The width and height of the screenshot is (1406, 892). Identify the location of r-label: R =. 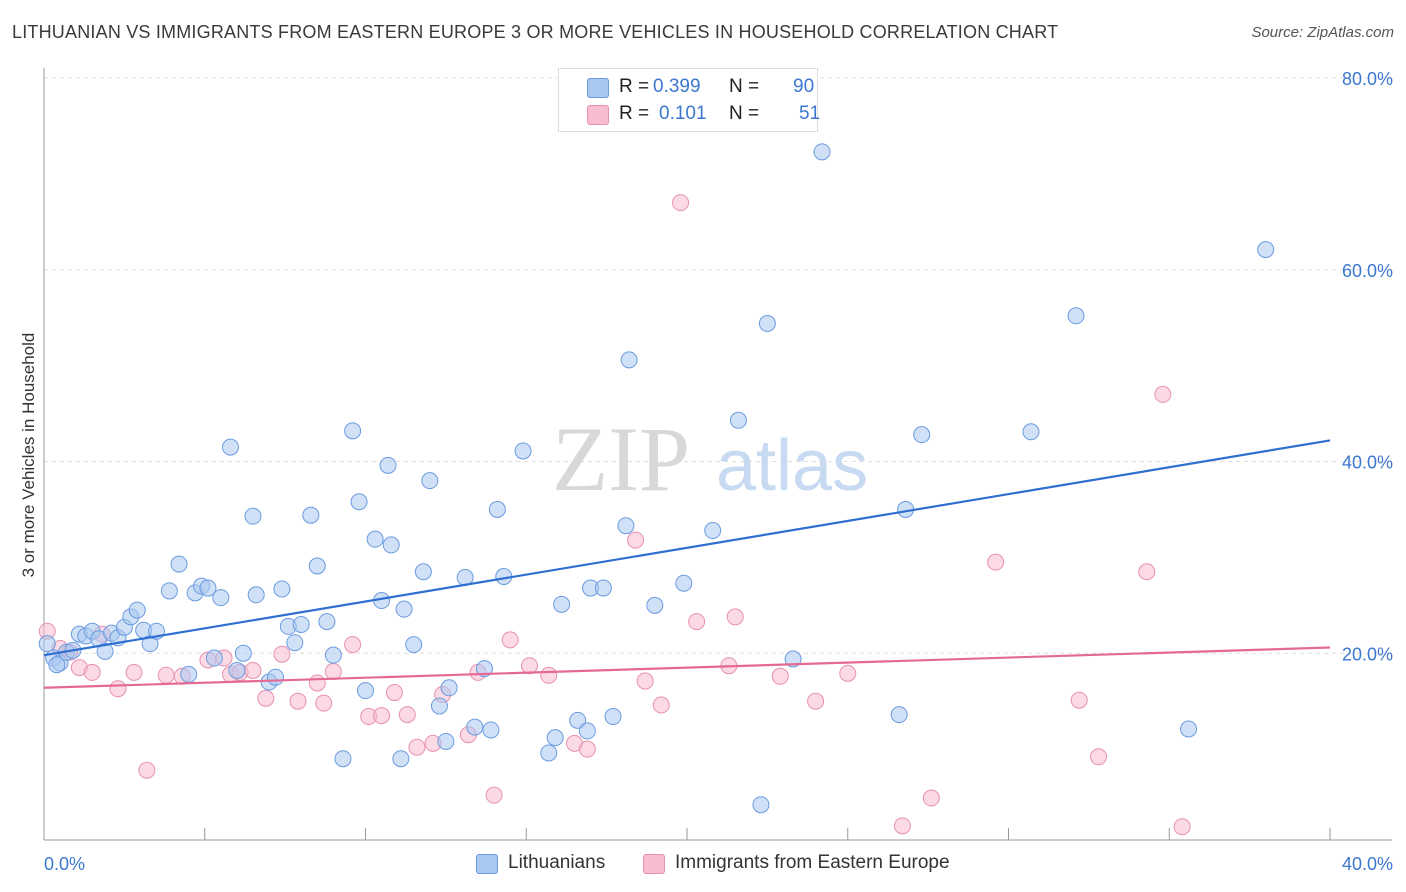
(634, 113).